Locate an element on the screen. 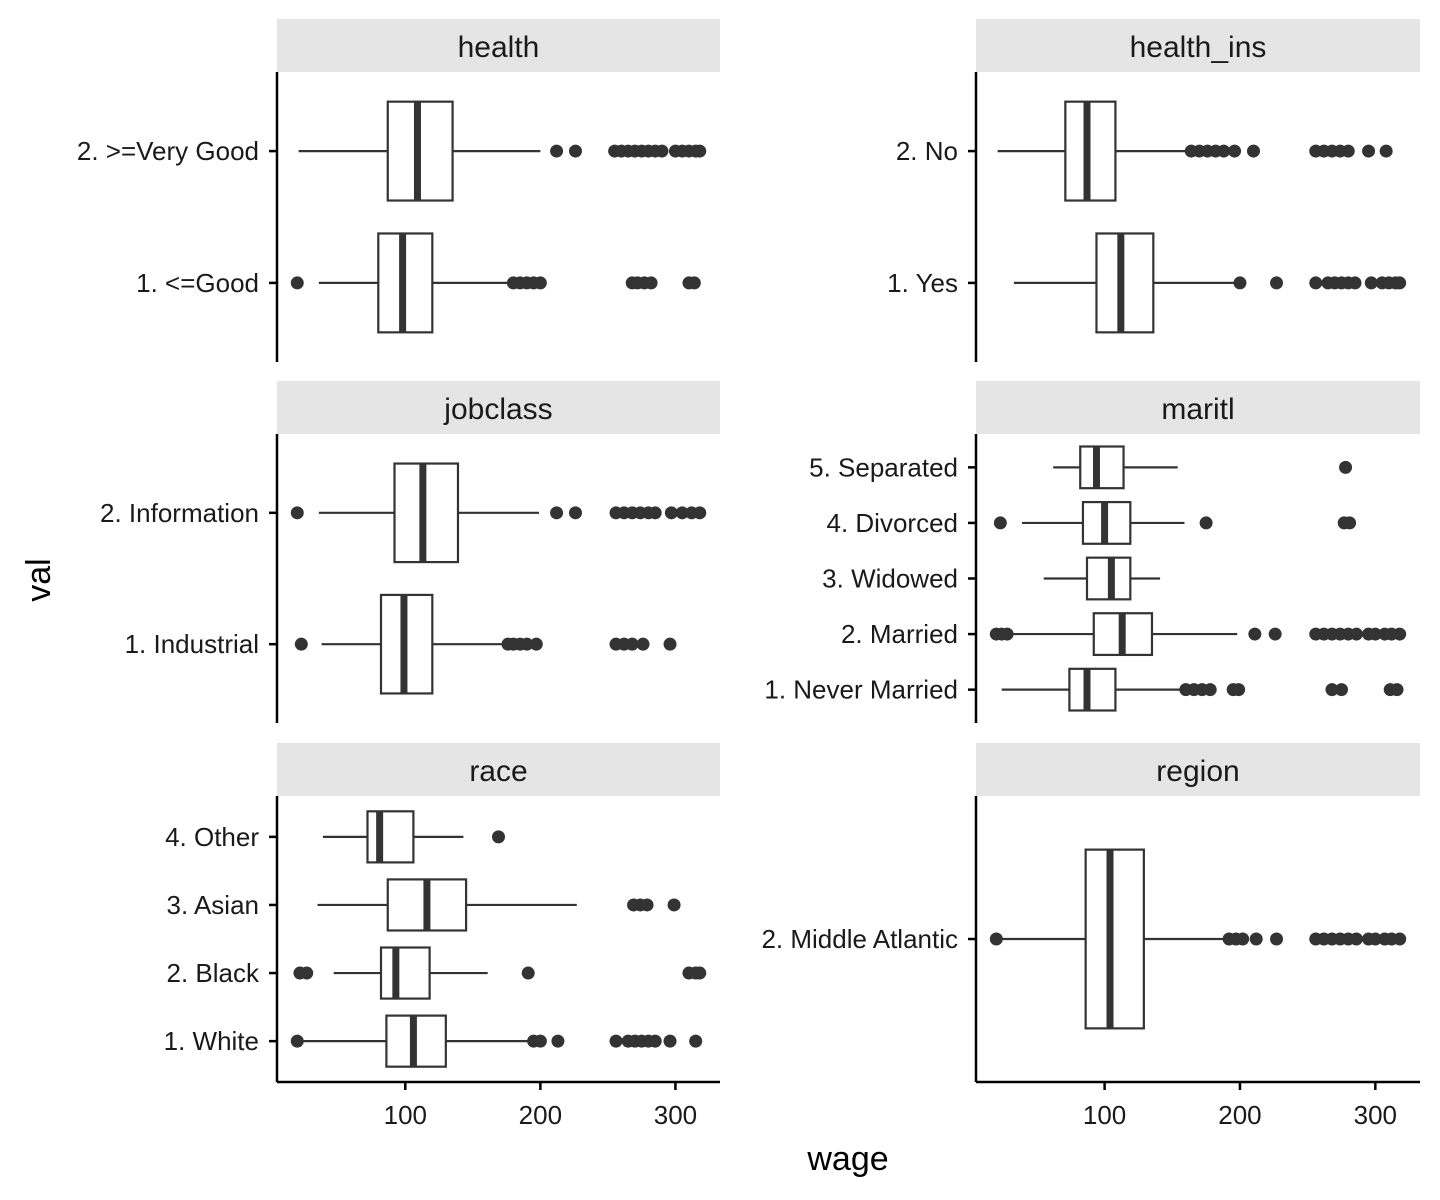 This screenshot has height=1200, width=1440. x-tick-label: 100 is located at coordinates (1104, 1115).